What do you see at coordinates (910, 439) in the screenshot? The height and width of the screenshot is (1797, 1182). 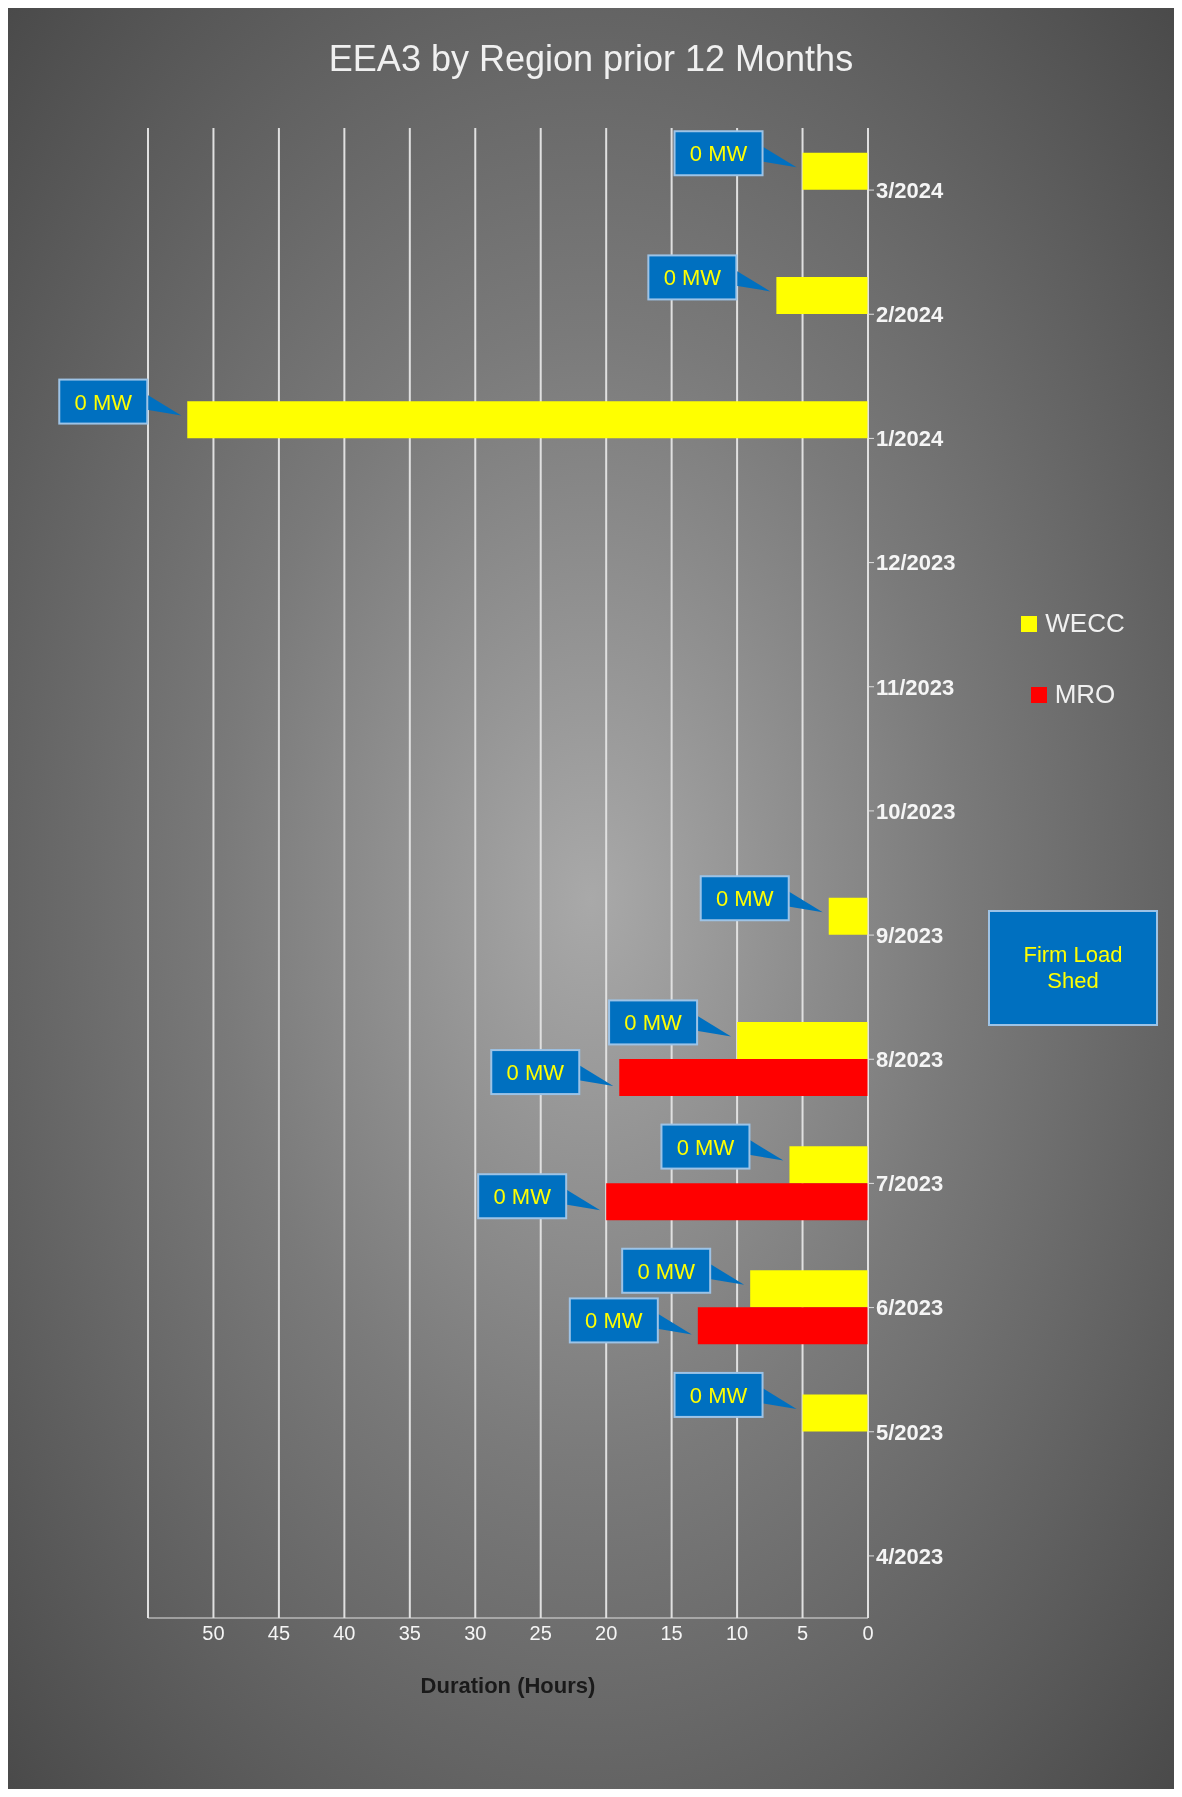 I see `y-tick-label: 1/2024` at bounding box center [910, 439].